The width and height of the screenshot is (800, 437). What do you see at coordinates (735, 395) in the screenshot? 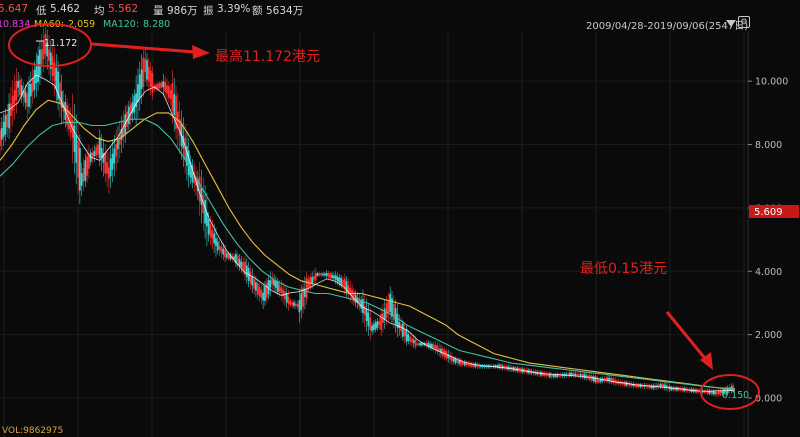
I see `low-value-label: 0.150` at bounding box center [735, 395].